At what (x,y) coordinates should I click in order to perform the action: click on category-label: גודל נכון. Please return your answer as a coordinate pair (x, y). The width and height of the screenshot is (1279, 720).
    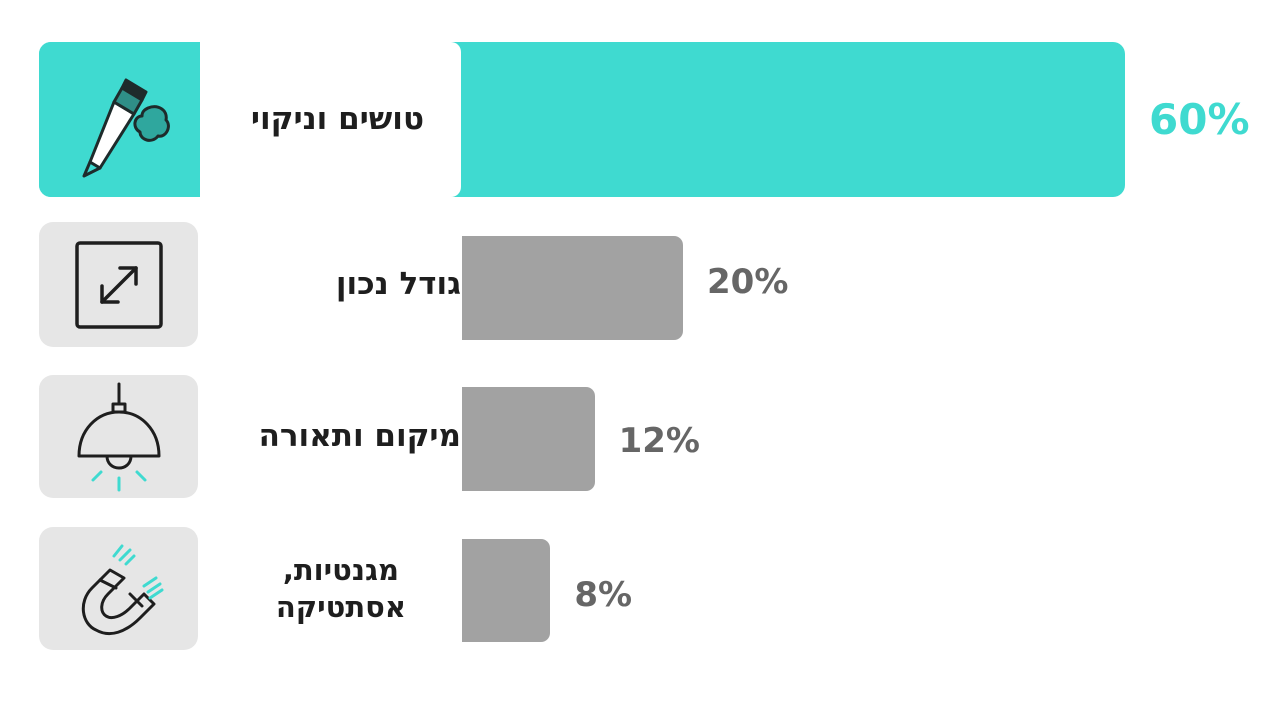
    Looking at the image, I should click on (398, 284).